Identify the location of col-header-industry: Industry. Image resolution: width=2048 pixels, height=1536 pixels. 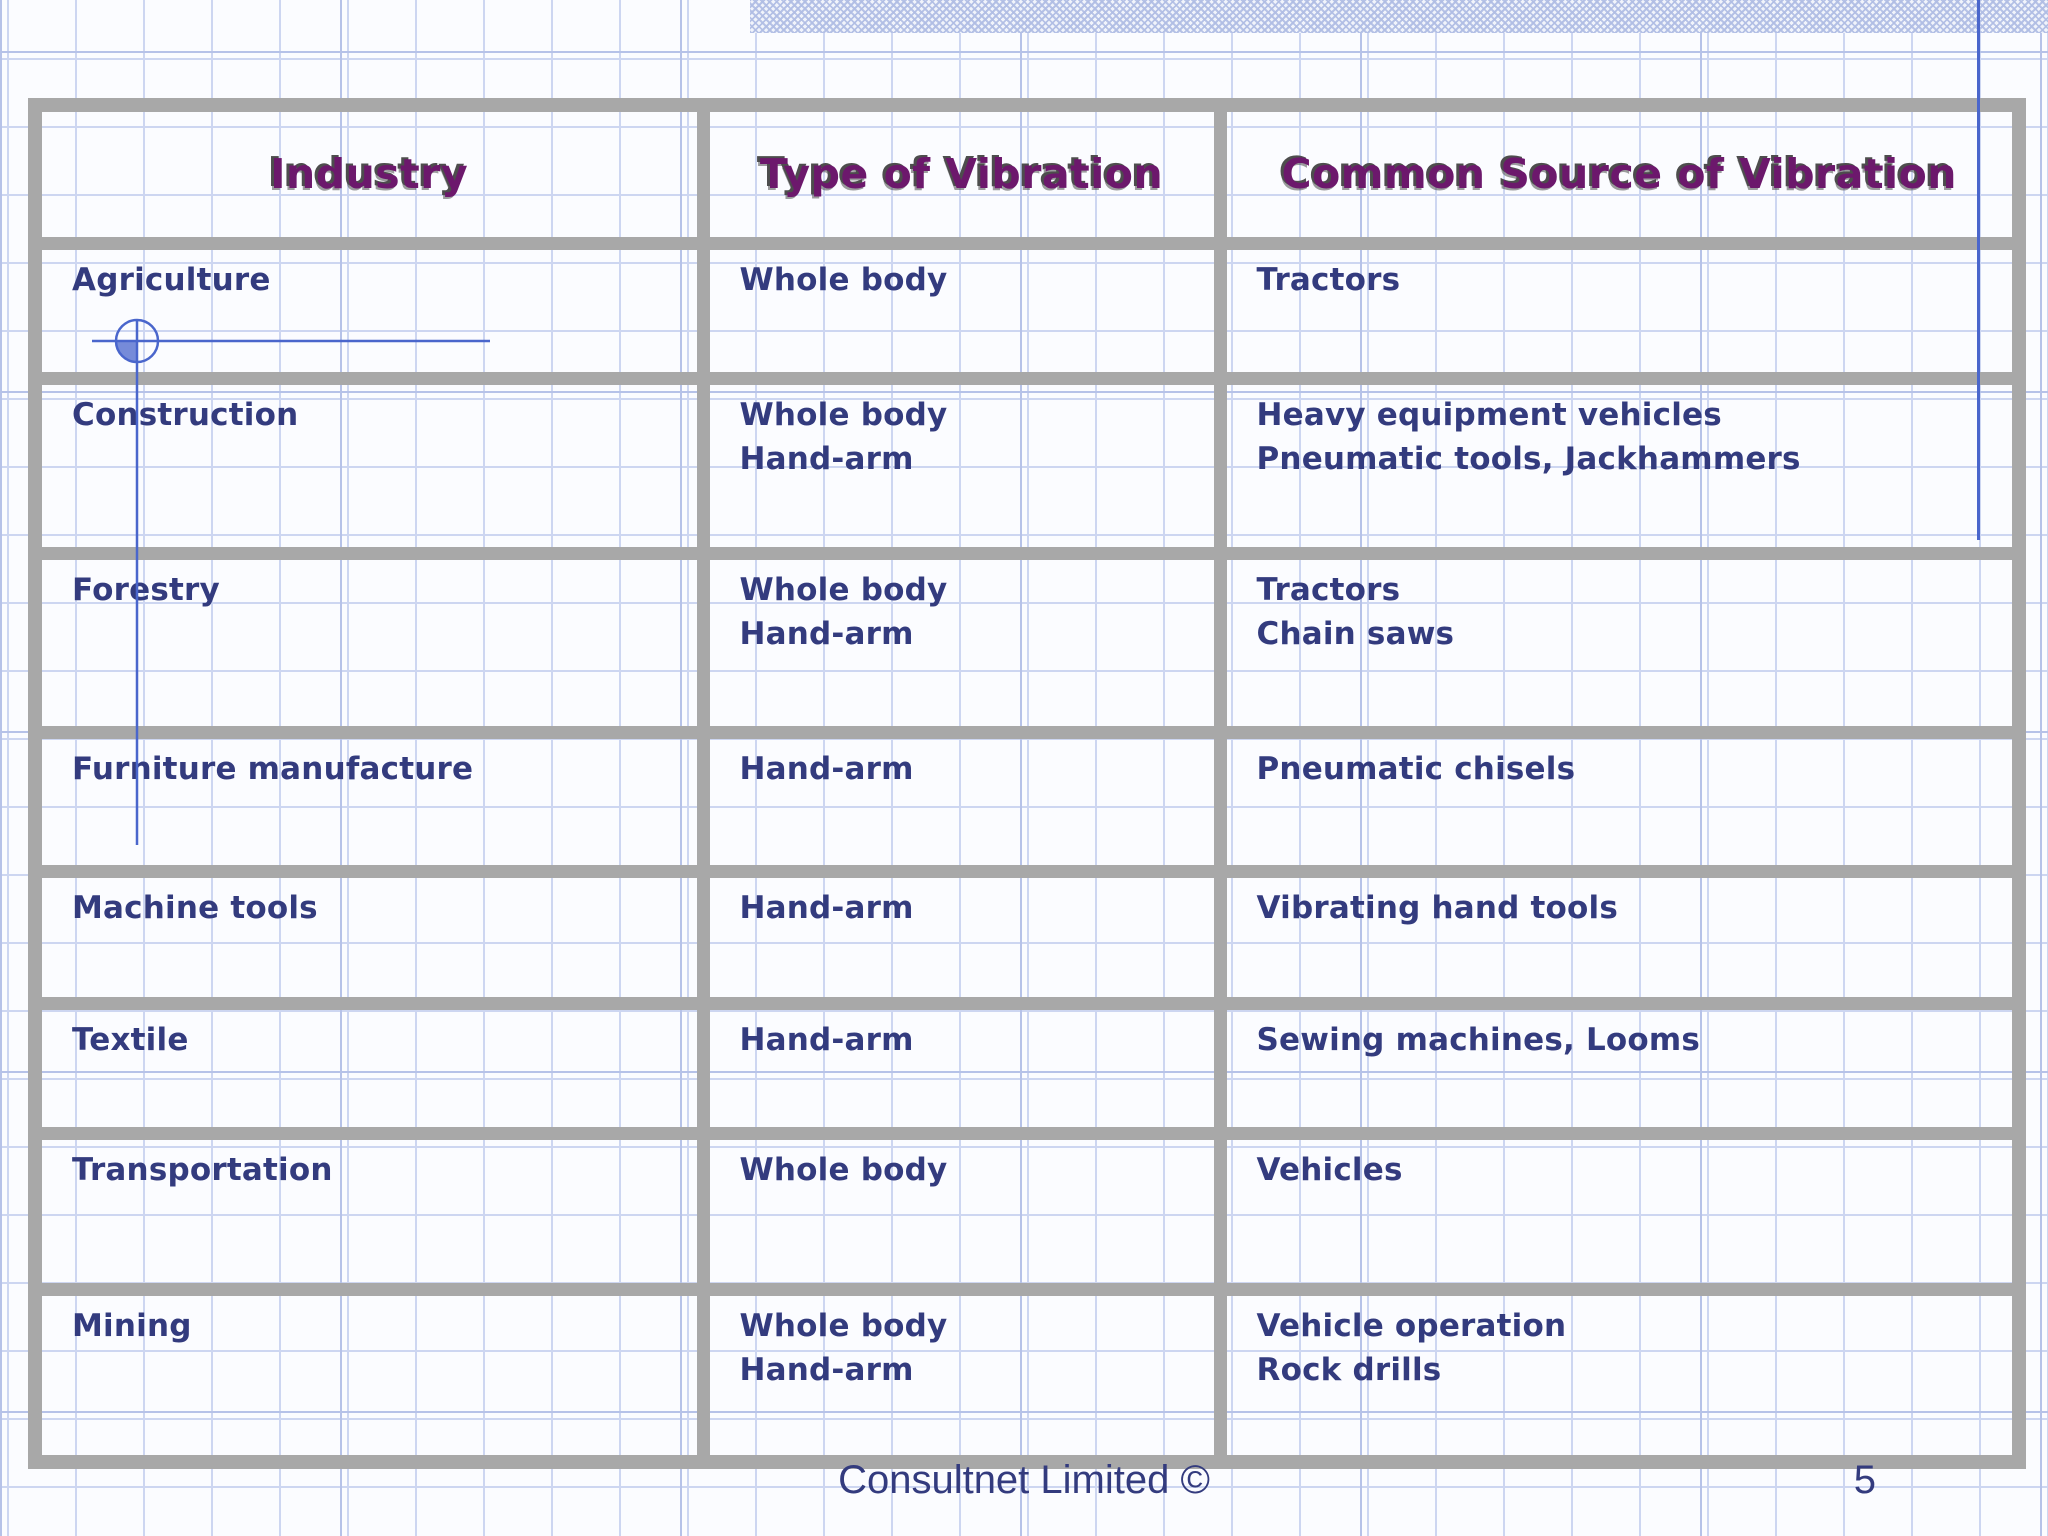
(369, 174).